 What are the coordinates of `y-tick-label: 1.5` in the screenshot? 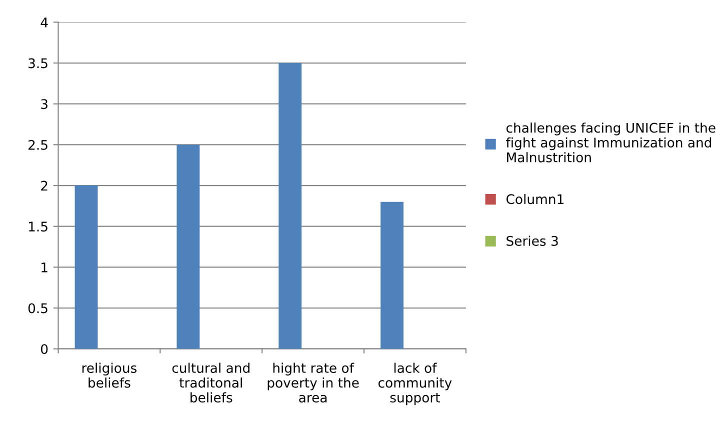 It's located at (38, 227).